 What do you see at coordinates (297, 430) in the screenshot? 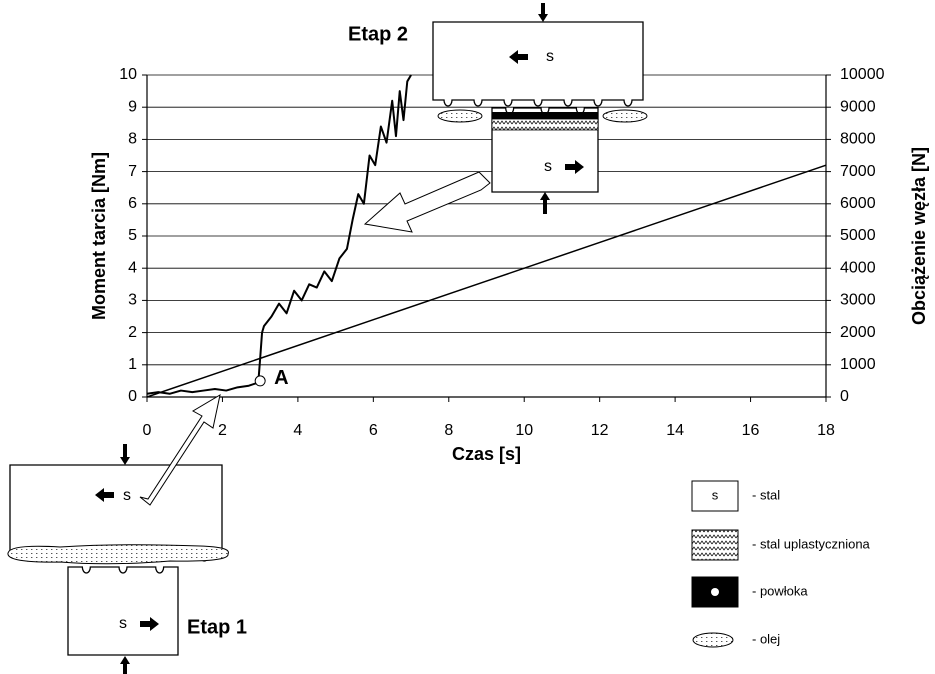
I see `x-tick-label: 4` at bounding box center [297, 430].